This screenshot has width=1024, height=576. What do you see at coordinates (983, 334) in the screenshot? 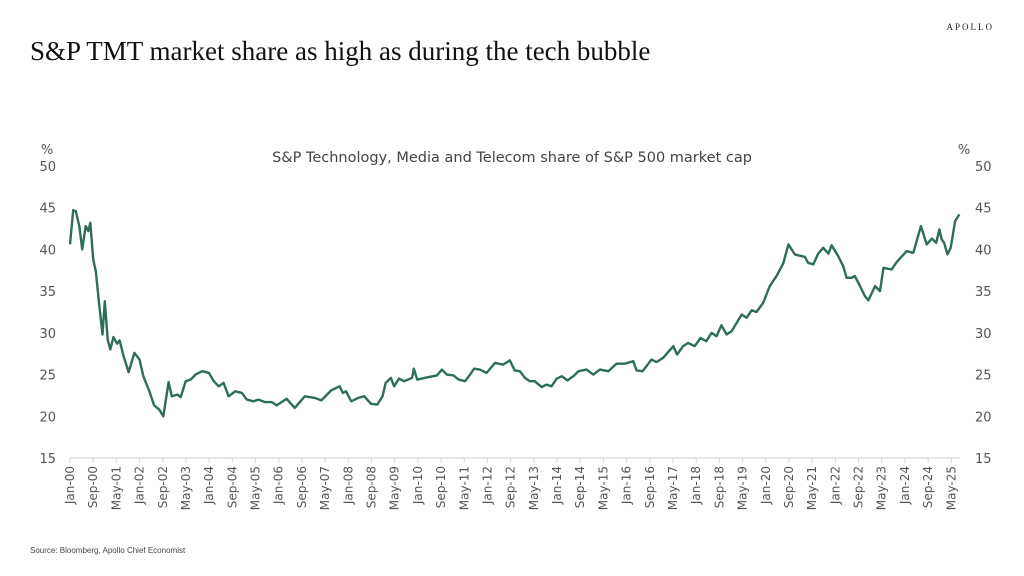
I see `y-tick-label-right: 30` at bounding box center [983, 334].